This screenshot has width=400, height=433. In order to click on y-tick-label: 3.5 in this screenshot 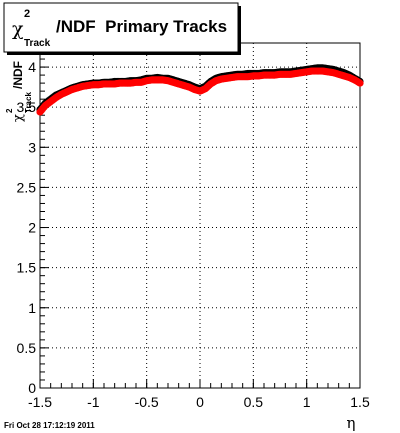, I will do `click(27, 107)`.